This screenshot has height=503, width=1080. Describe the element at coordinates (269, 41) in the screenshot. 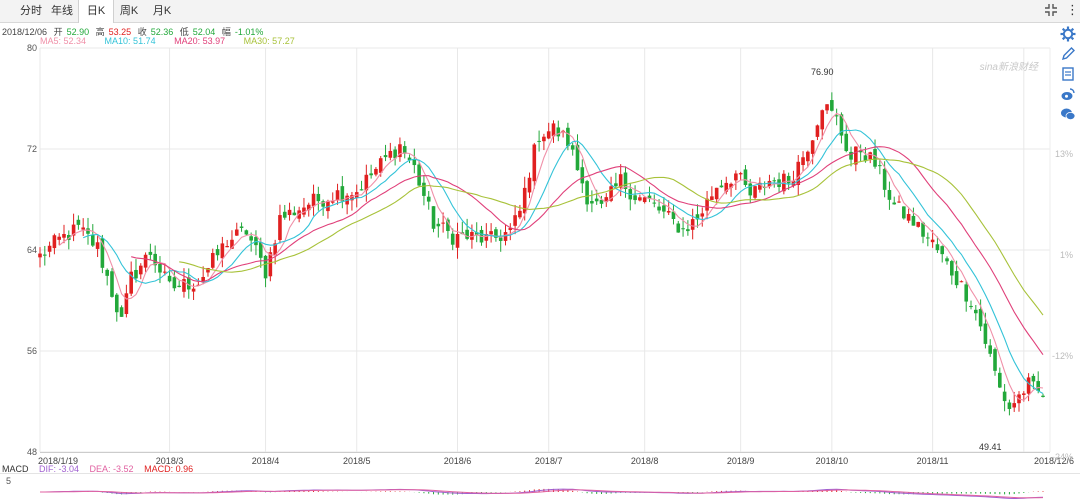

I see `ma30-legend: MA30: 57.27` at that location.